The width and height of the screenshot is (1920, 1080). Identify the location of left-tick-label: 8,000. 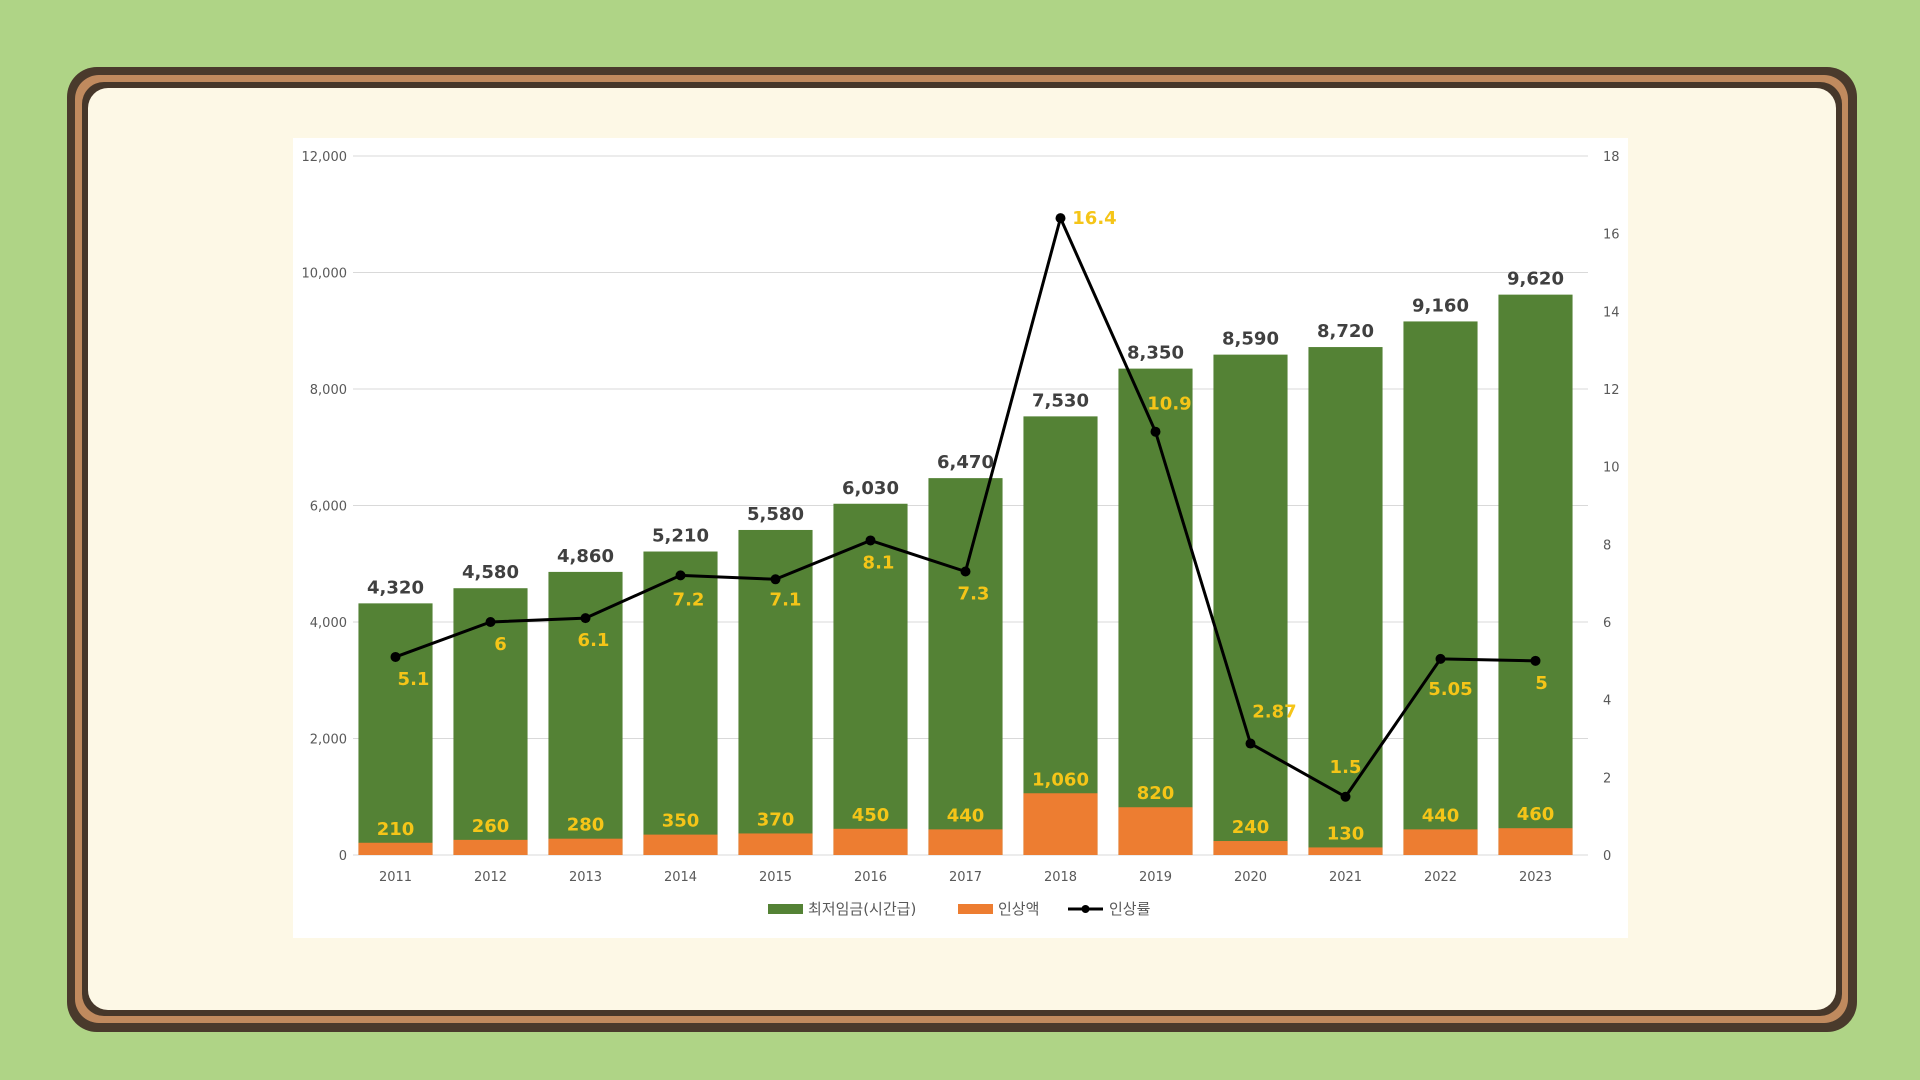
(328, 390).